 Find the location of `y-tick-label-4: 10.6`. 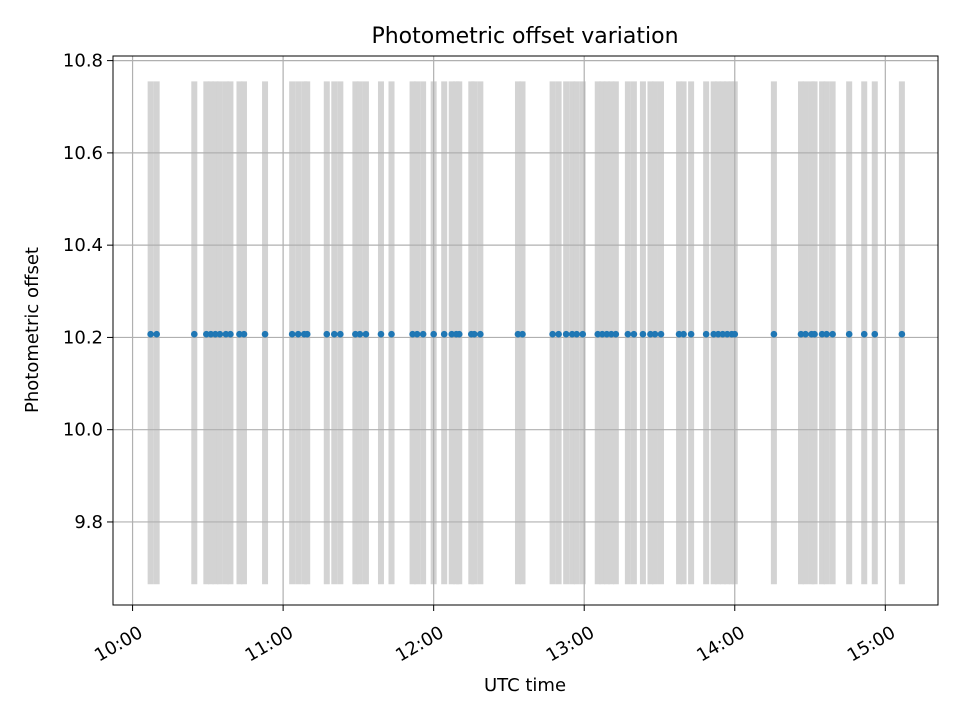

y-tick-label-4: 10.6 is located at coordinates (83, 153).